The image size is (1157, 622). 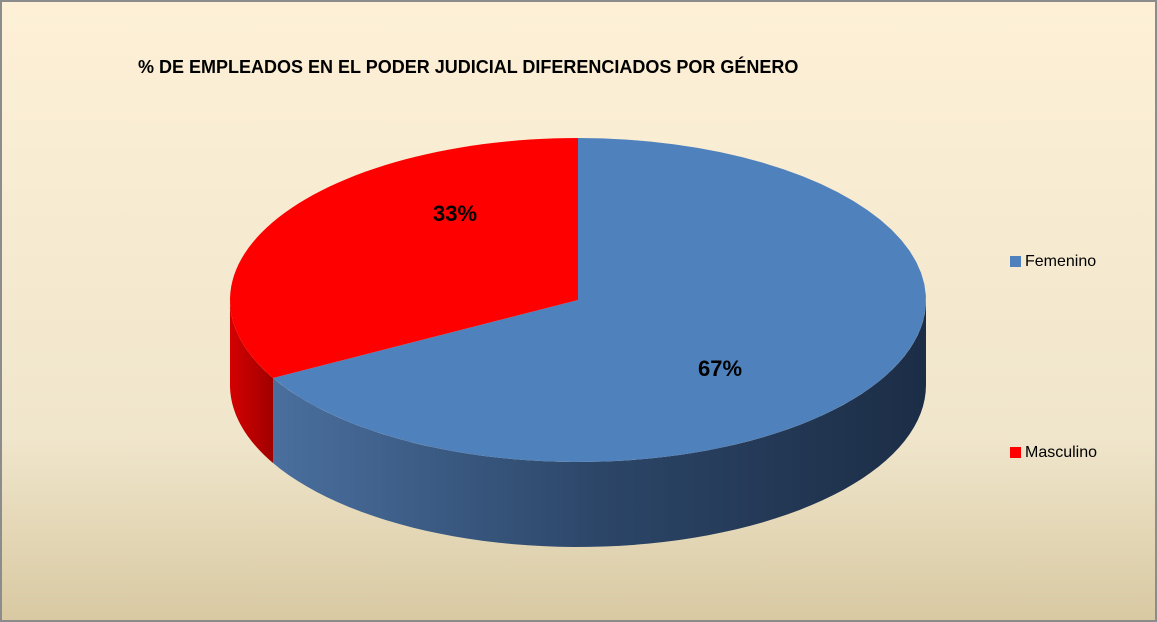 I want to click on data-label: 33%, so click(x=455, y=213).